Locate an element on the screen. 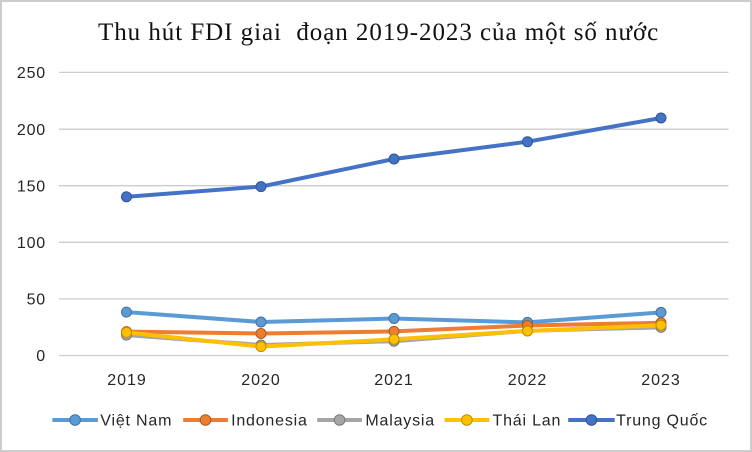  svg-text: 150 is located at coordinates (31, 186).